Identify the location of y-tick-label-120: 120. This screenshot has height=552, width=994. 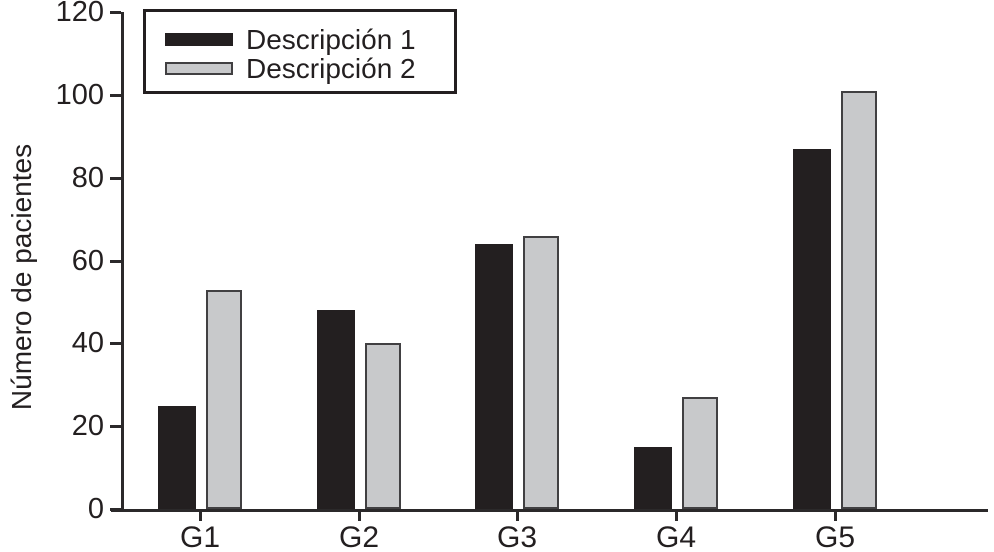
(79, 14).